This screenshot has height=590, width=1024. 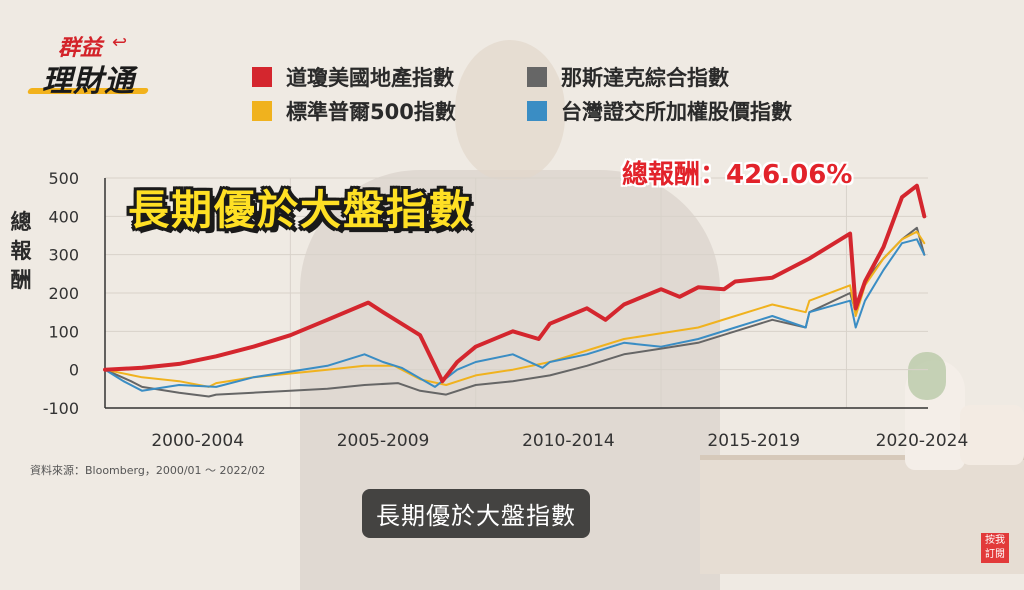 I want to click on y-tick-label: 0, so click(x=74, y=370).